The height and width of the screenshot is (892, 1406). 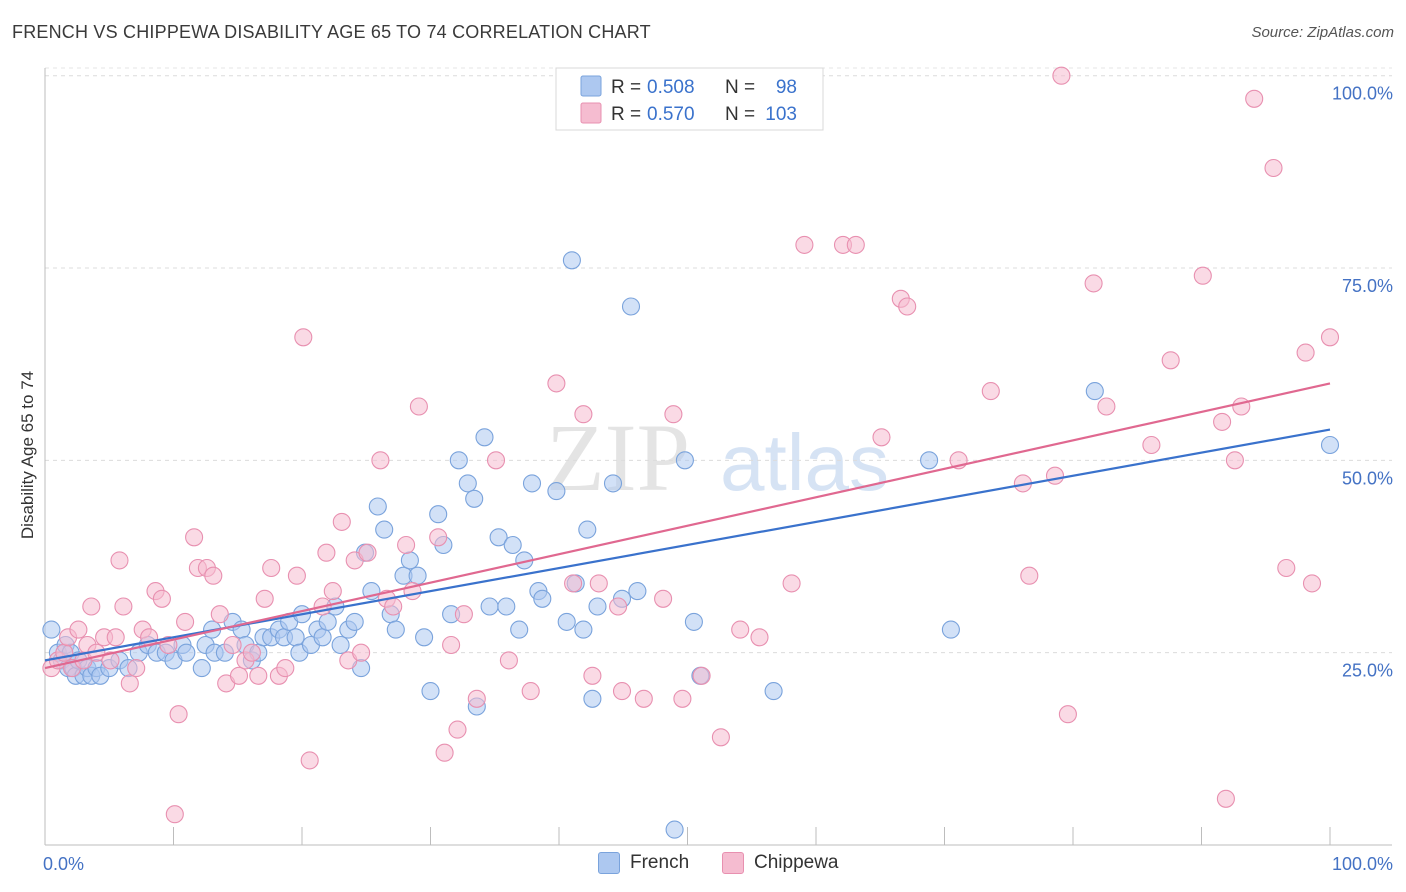 I want to click on legend-r-label-chippewa: R =, so click(x=626, y=114).